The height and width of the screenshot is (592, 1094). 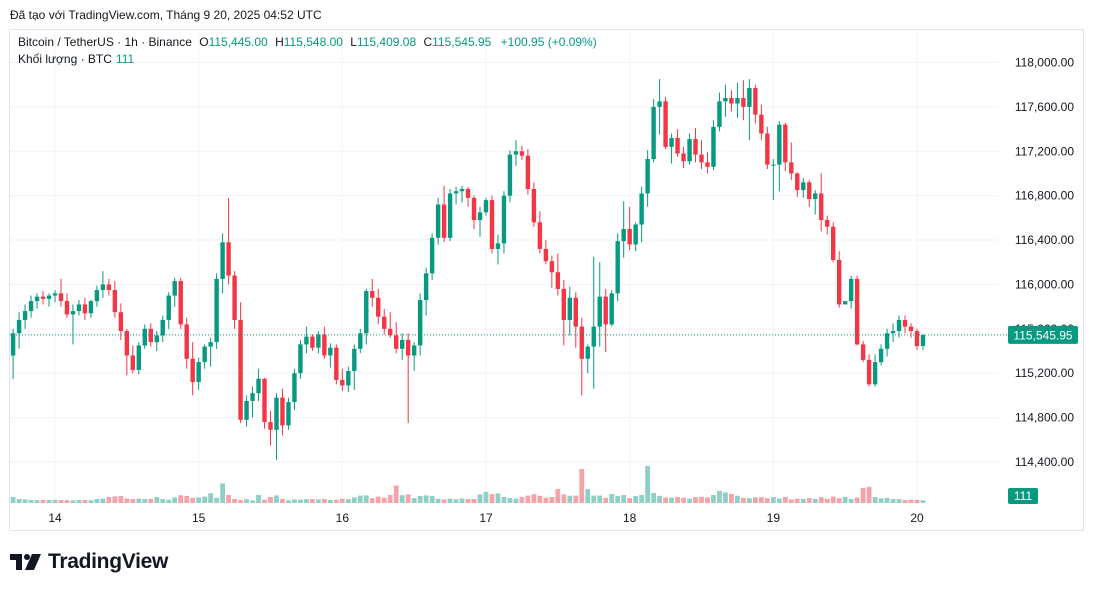 I want to click on close-value: 115,545.95, so click(x=462, y=42).